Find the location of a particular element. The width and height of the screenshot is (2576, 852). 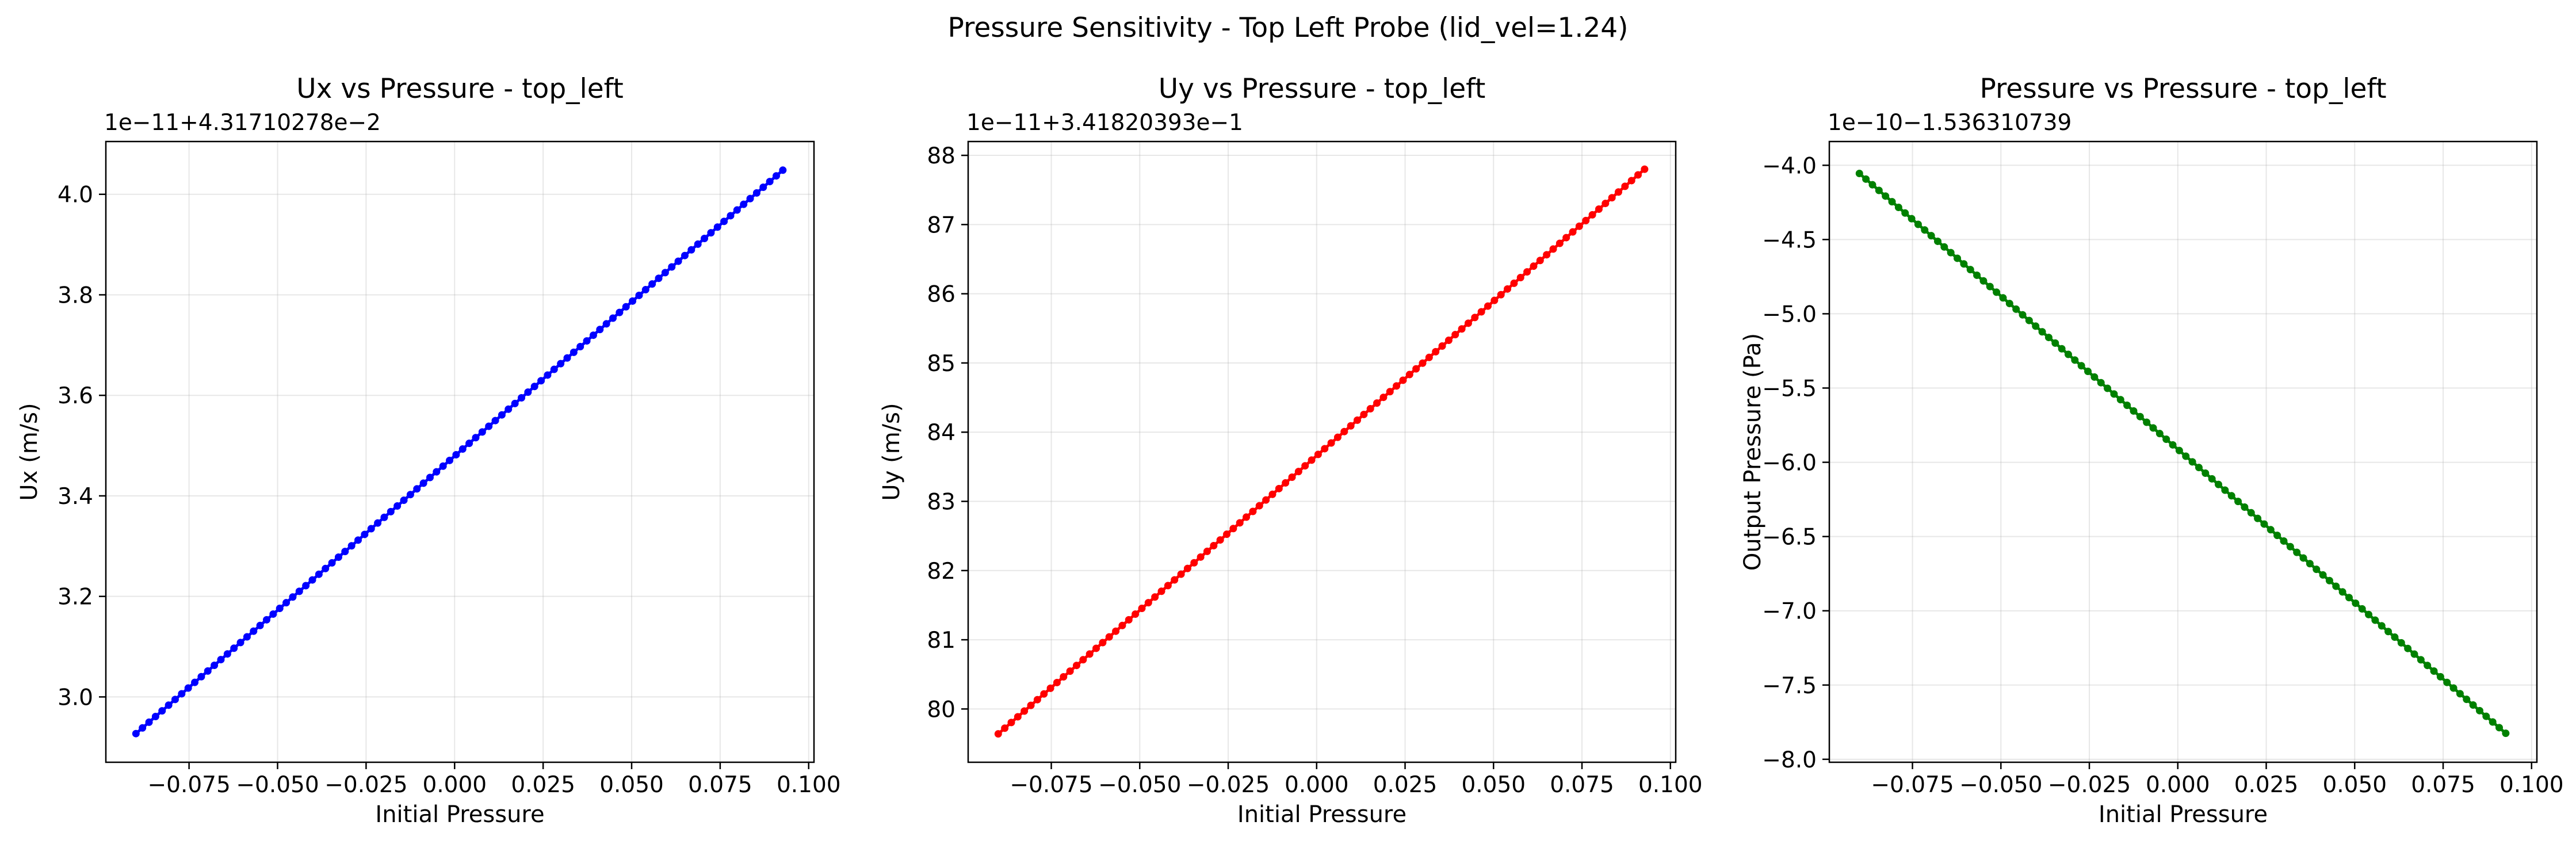

x-tick-label: 0.025 is located at coordinates (1405, 785).